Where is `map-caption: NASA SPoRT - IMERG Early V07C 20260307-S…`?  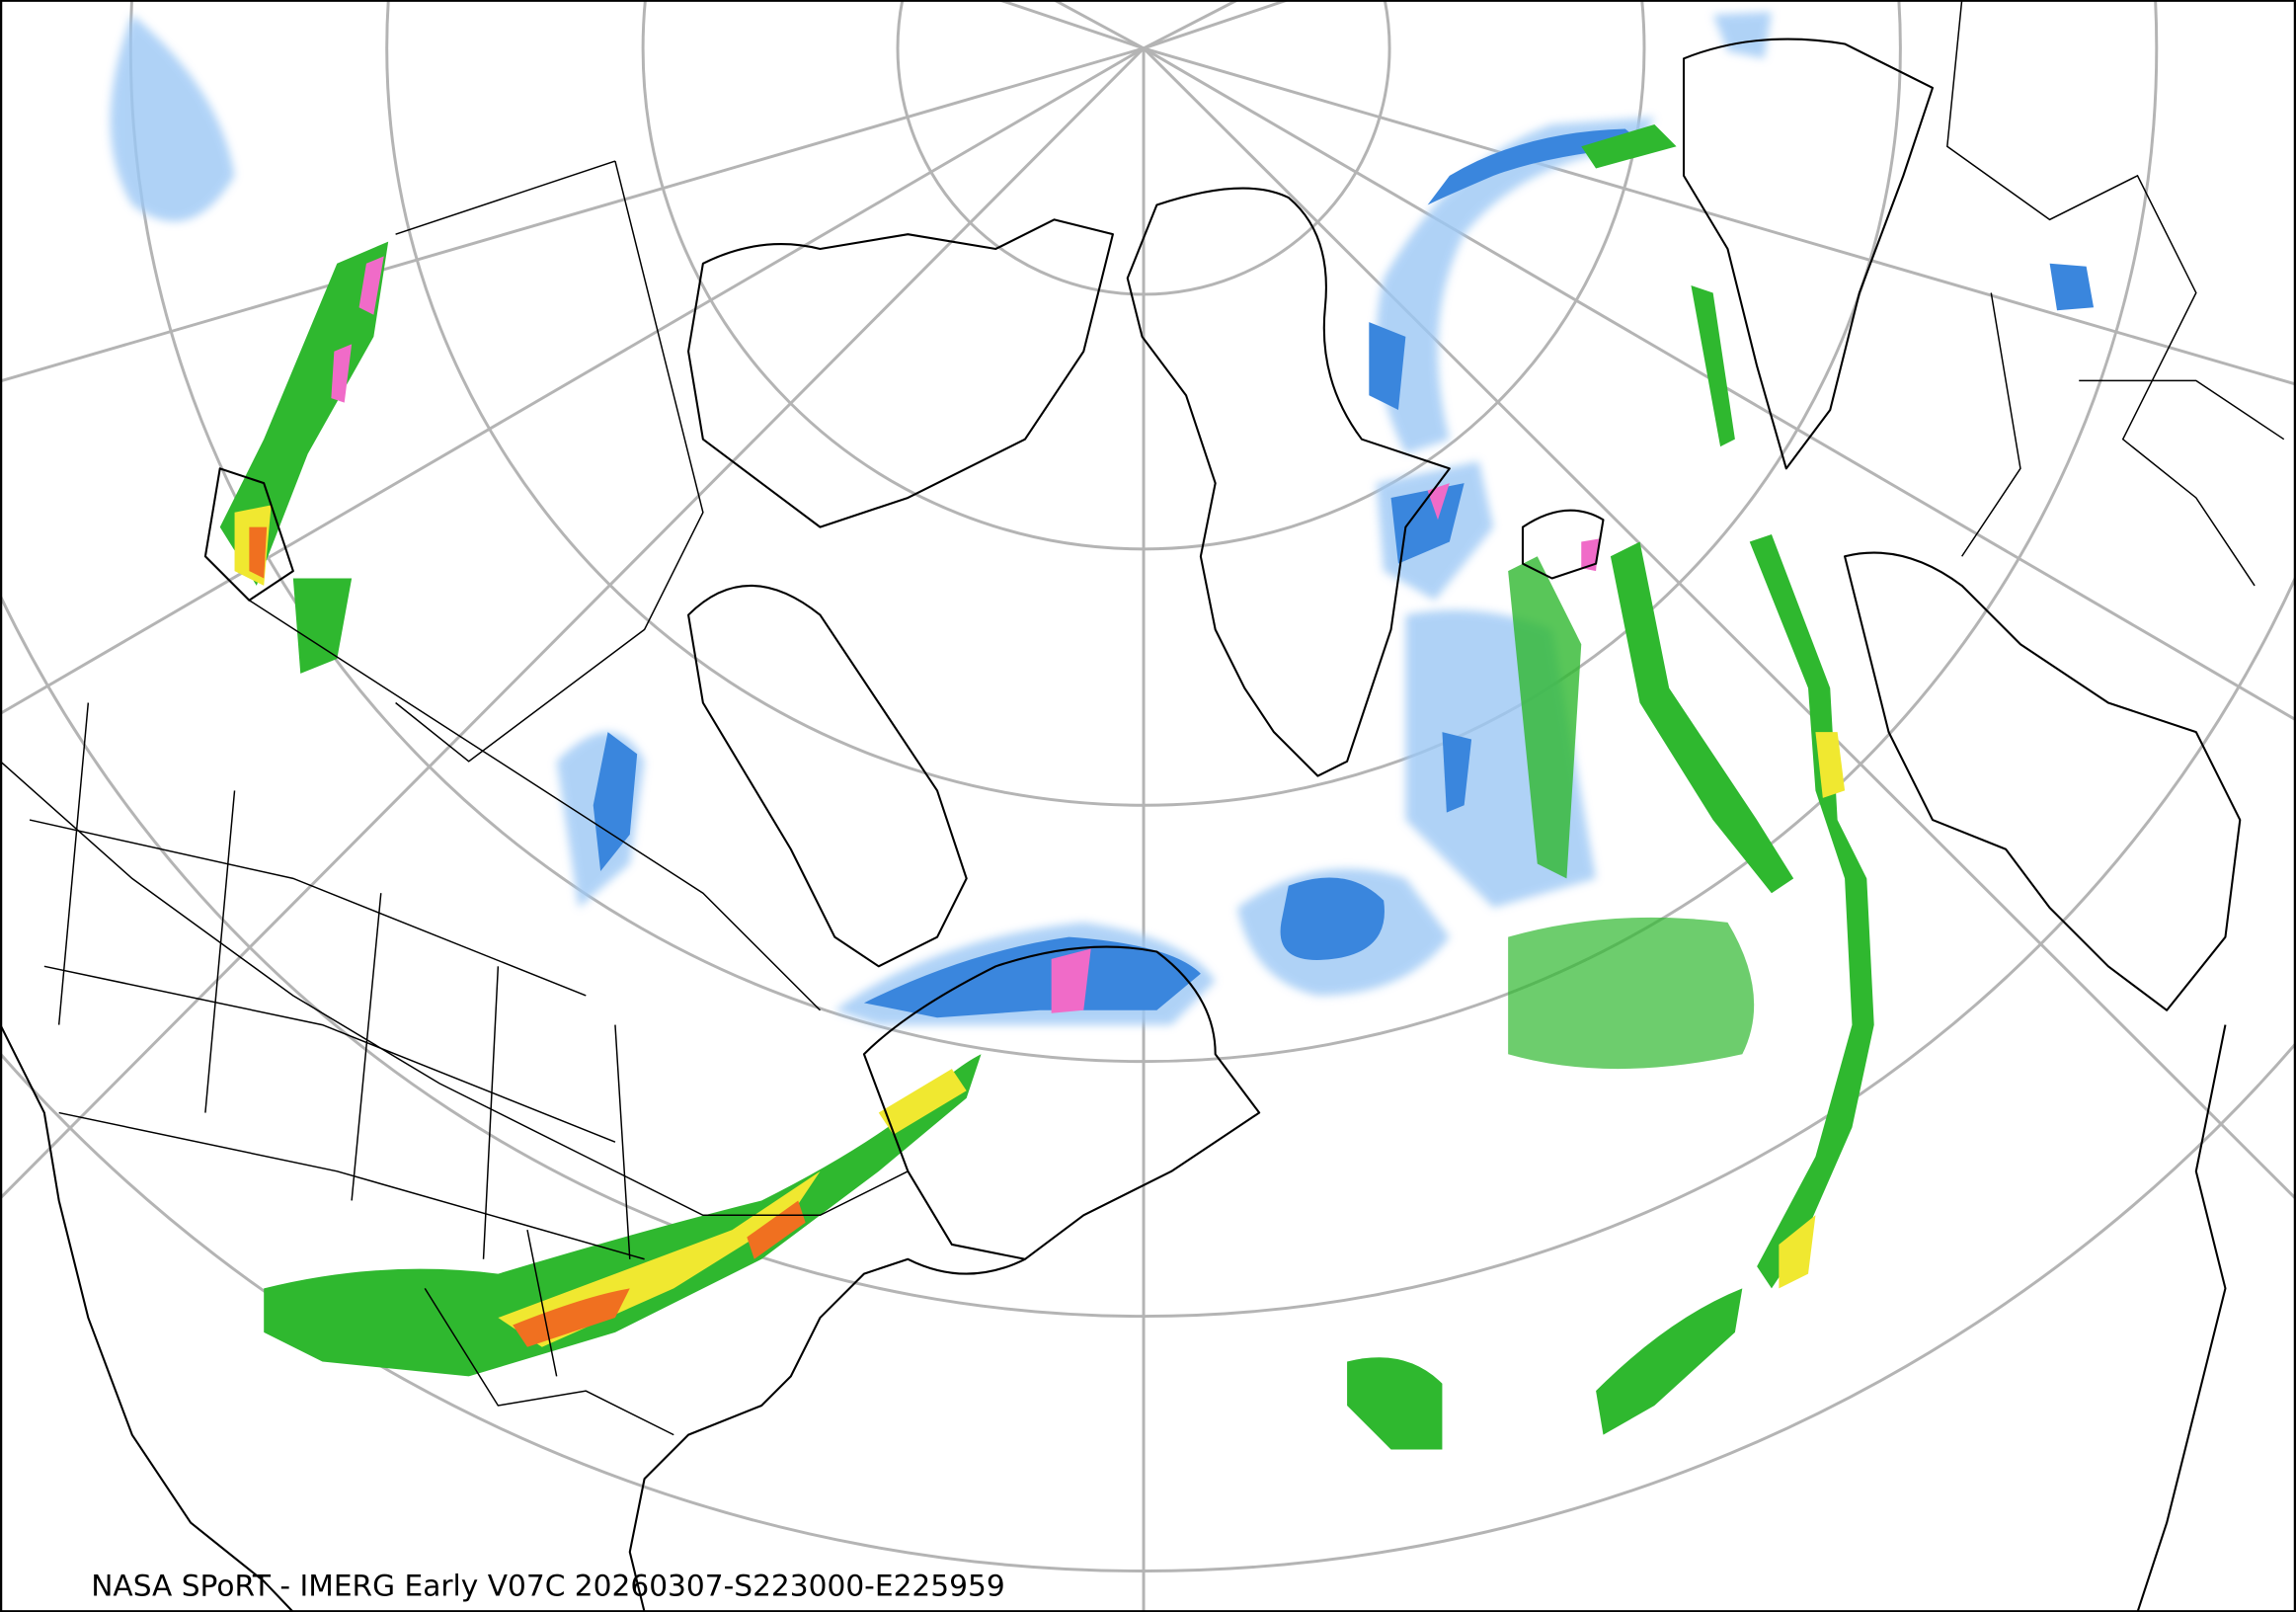 map-caption: NASA SPoRT - IMERG Early V07C 20260307-S… is located at coordinates (548, 1586).